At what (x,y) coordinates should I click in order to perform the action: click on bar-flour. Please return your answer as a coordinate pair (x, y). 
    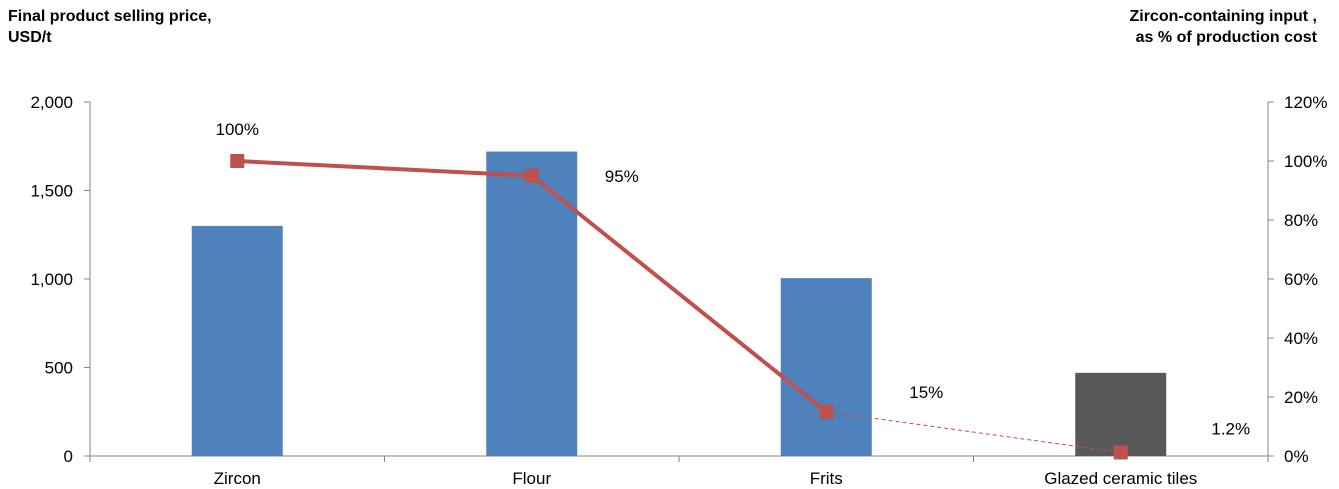
    Looking at the image, I should click on (532, 303).